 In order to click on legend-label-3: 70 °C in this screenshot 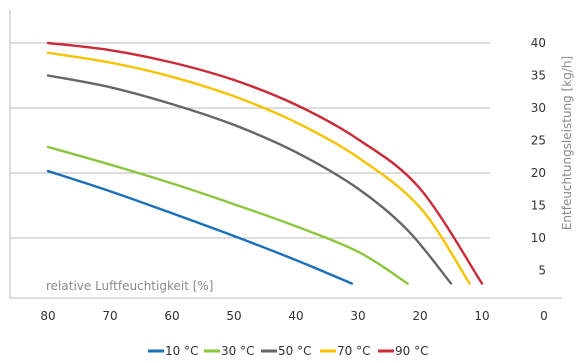, I will do `click(353, 351)`.